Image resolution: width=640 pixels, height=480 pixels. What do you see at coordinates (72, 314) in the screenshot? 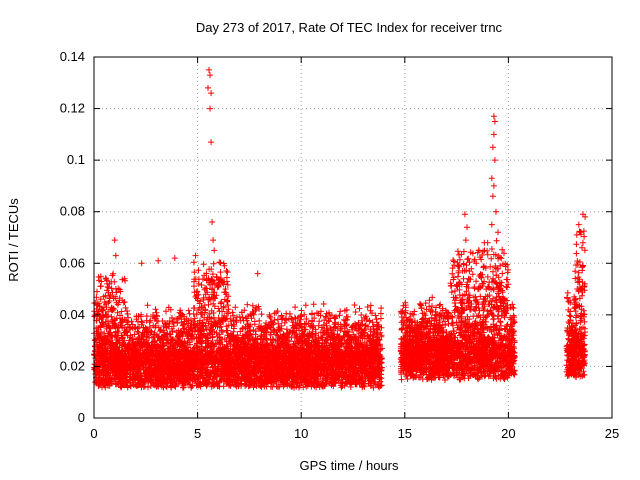
I see `y-tick-label: 0.04` at bounding box center [72, 314].